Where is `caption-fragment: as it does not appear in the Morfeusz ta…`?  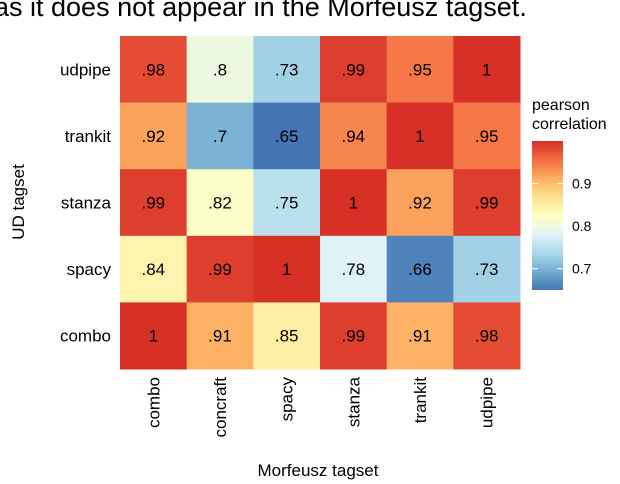
caption-fragment: as it does not appear in the Morfeusz ta… is located at coordinates (263, 11).